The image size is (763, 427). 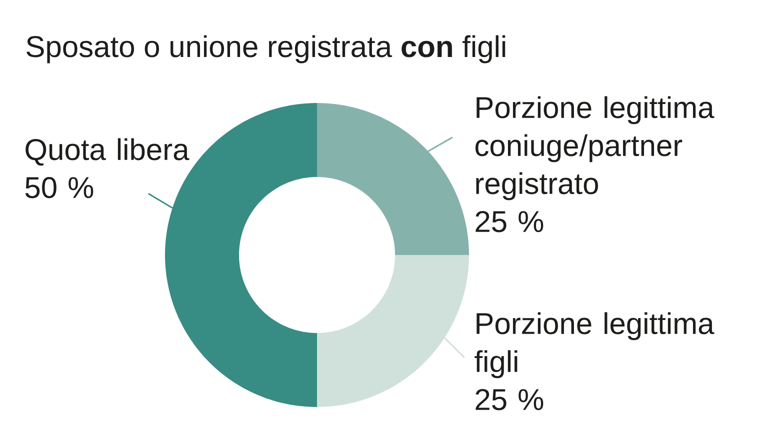 What do you see at coordinates (594, 148) in the screenshot?
I see `slice-label: Porzione legittima coniuge/partner registrato` at bounding box center [594, 148].